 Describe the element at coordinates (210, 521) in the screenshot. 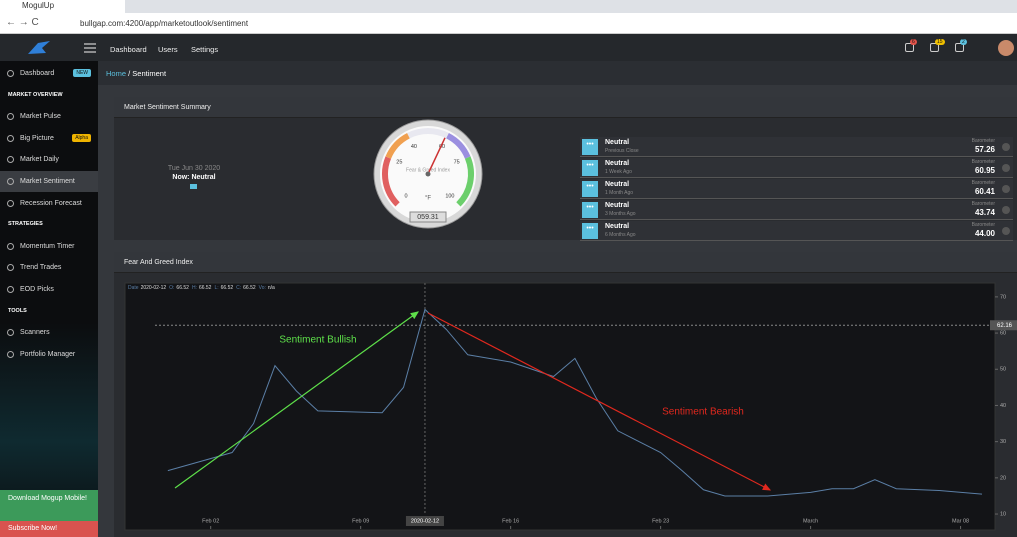

I see `x-tick-label: Feb 02` at that location.